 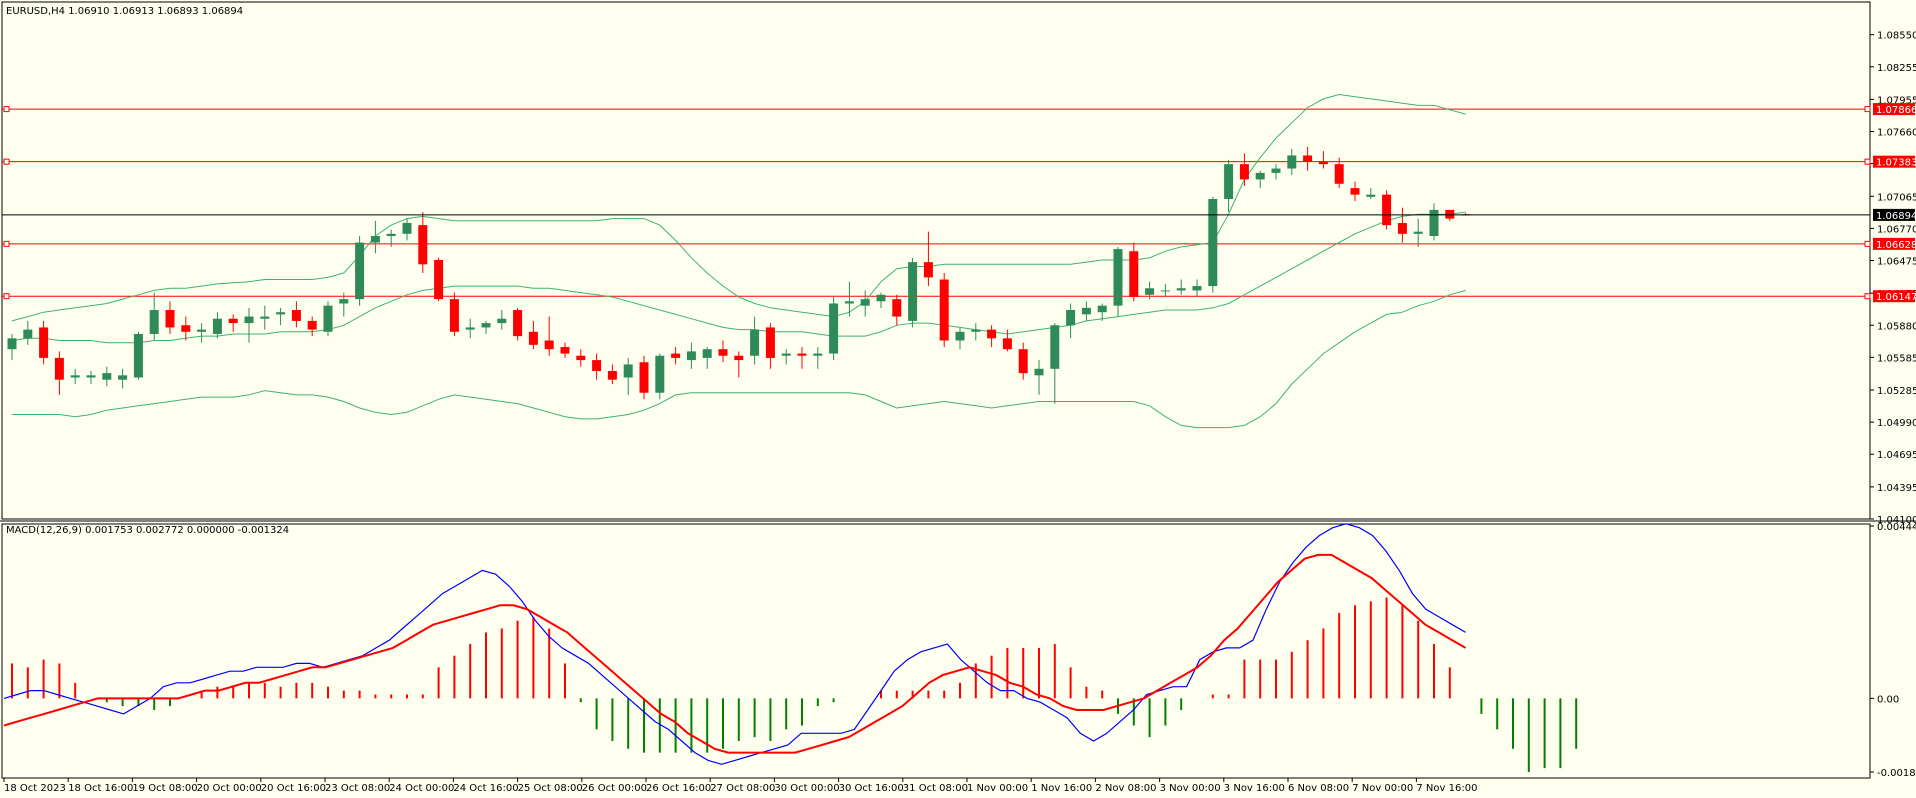 What do you see at coordinates (678, 788) in the screenshot?
I see `time-axis-label: 26 Oct 16:00` at bounding box center [678, 788].